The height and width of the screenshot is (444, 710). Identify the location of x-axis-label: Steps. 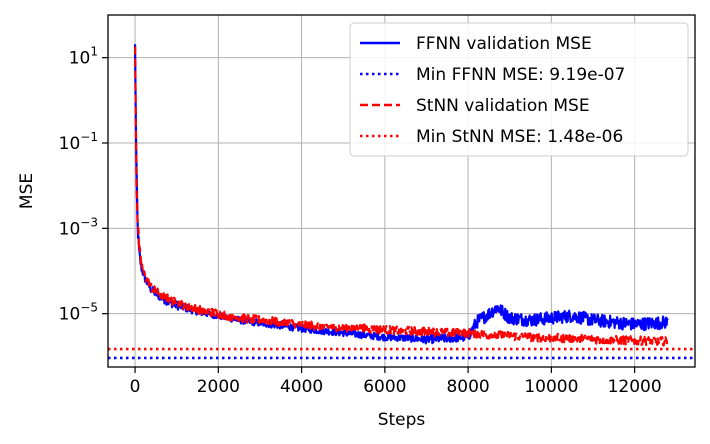
(402, 420).